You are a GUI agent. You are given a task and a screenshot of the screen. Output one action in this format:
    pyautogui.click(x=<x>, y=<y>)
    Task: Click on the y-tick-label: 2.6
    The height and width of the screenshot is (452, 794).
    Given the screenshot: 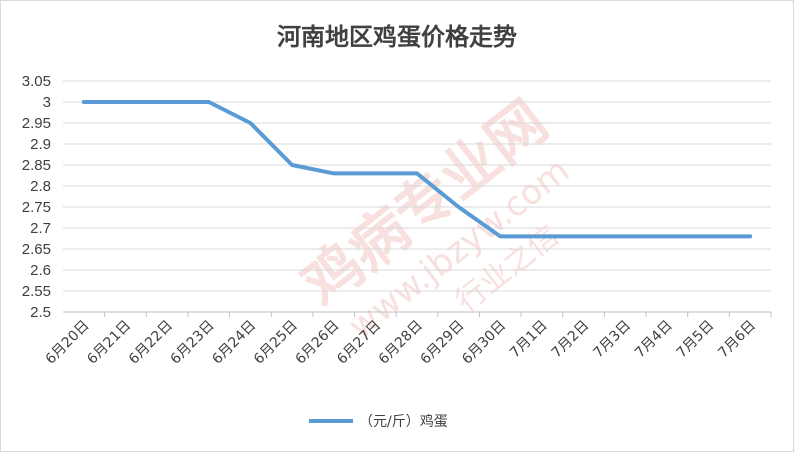 What is the action you would take?
    pyautogui.click(x=40, y=270)
    